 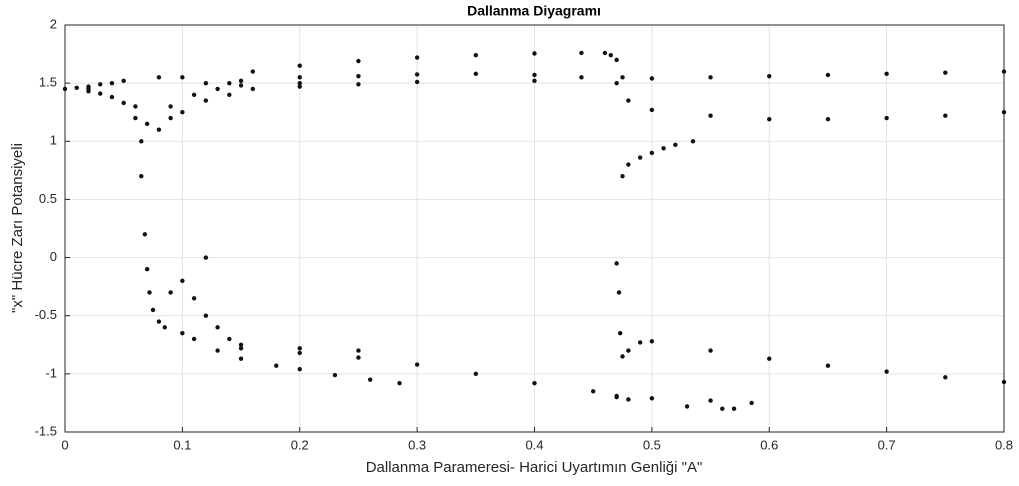 I want to click on x-tick-label: 0, so click(x=64, y=444).